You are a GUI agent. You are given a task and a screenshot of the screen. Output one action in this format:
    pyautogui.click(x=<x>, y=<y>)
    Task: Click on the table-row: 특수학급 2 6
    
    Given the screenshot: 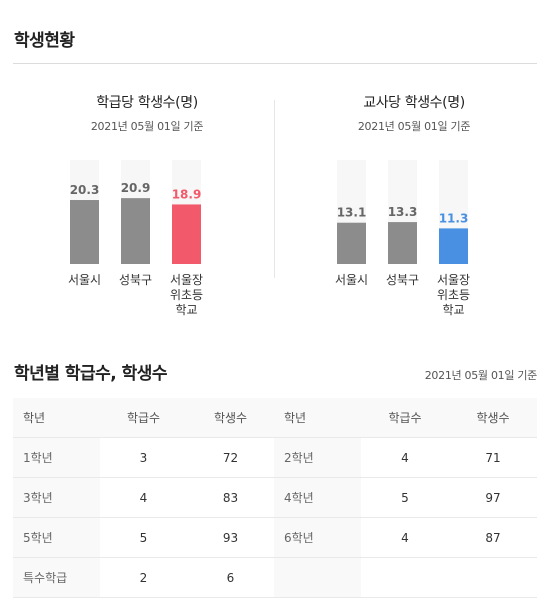 What is the action you would take?
    pyautogui.click(x=275, y=577)
    